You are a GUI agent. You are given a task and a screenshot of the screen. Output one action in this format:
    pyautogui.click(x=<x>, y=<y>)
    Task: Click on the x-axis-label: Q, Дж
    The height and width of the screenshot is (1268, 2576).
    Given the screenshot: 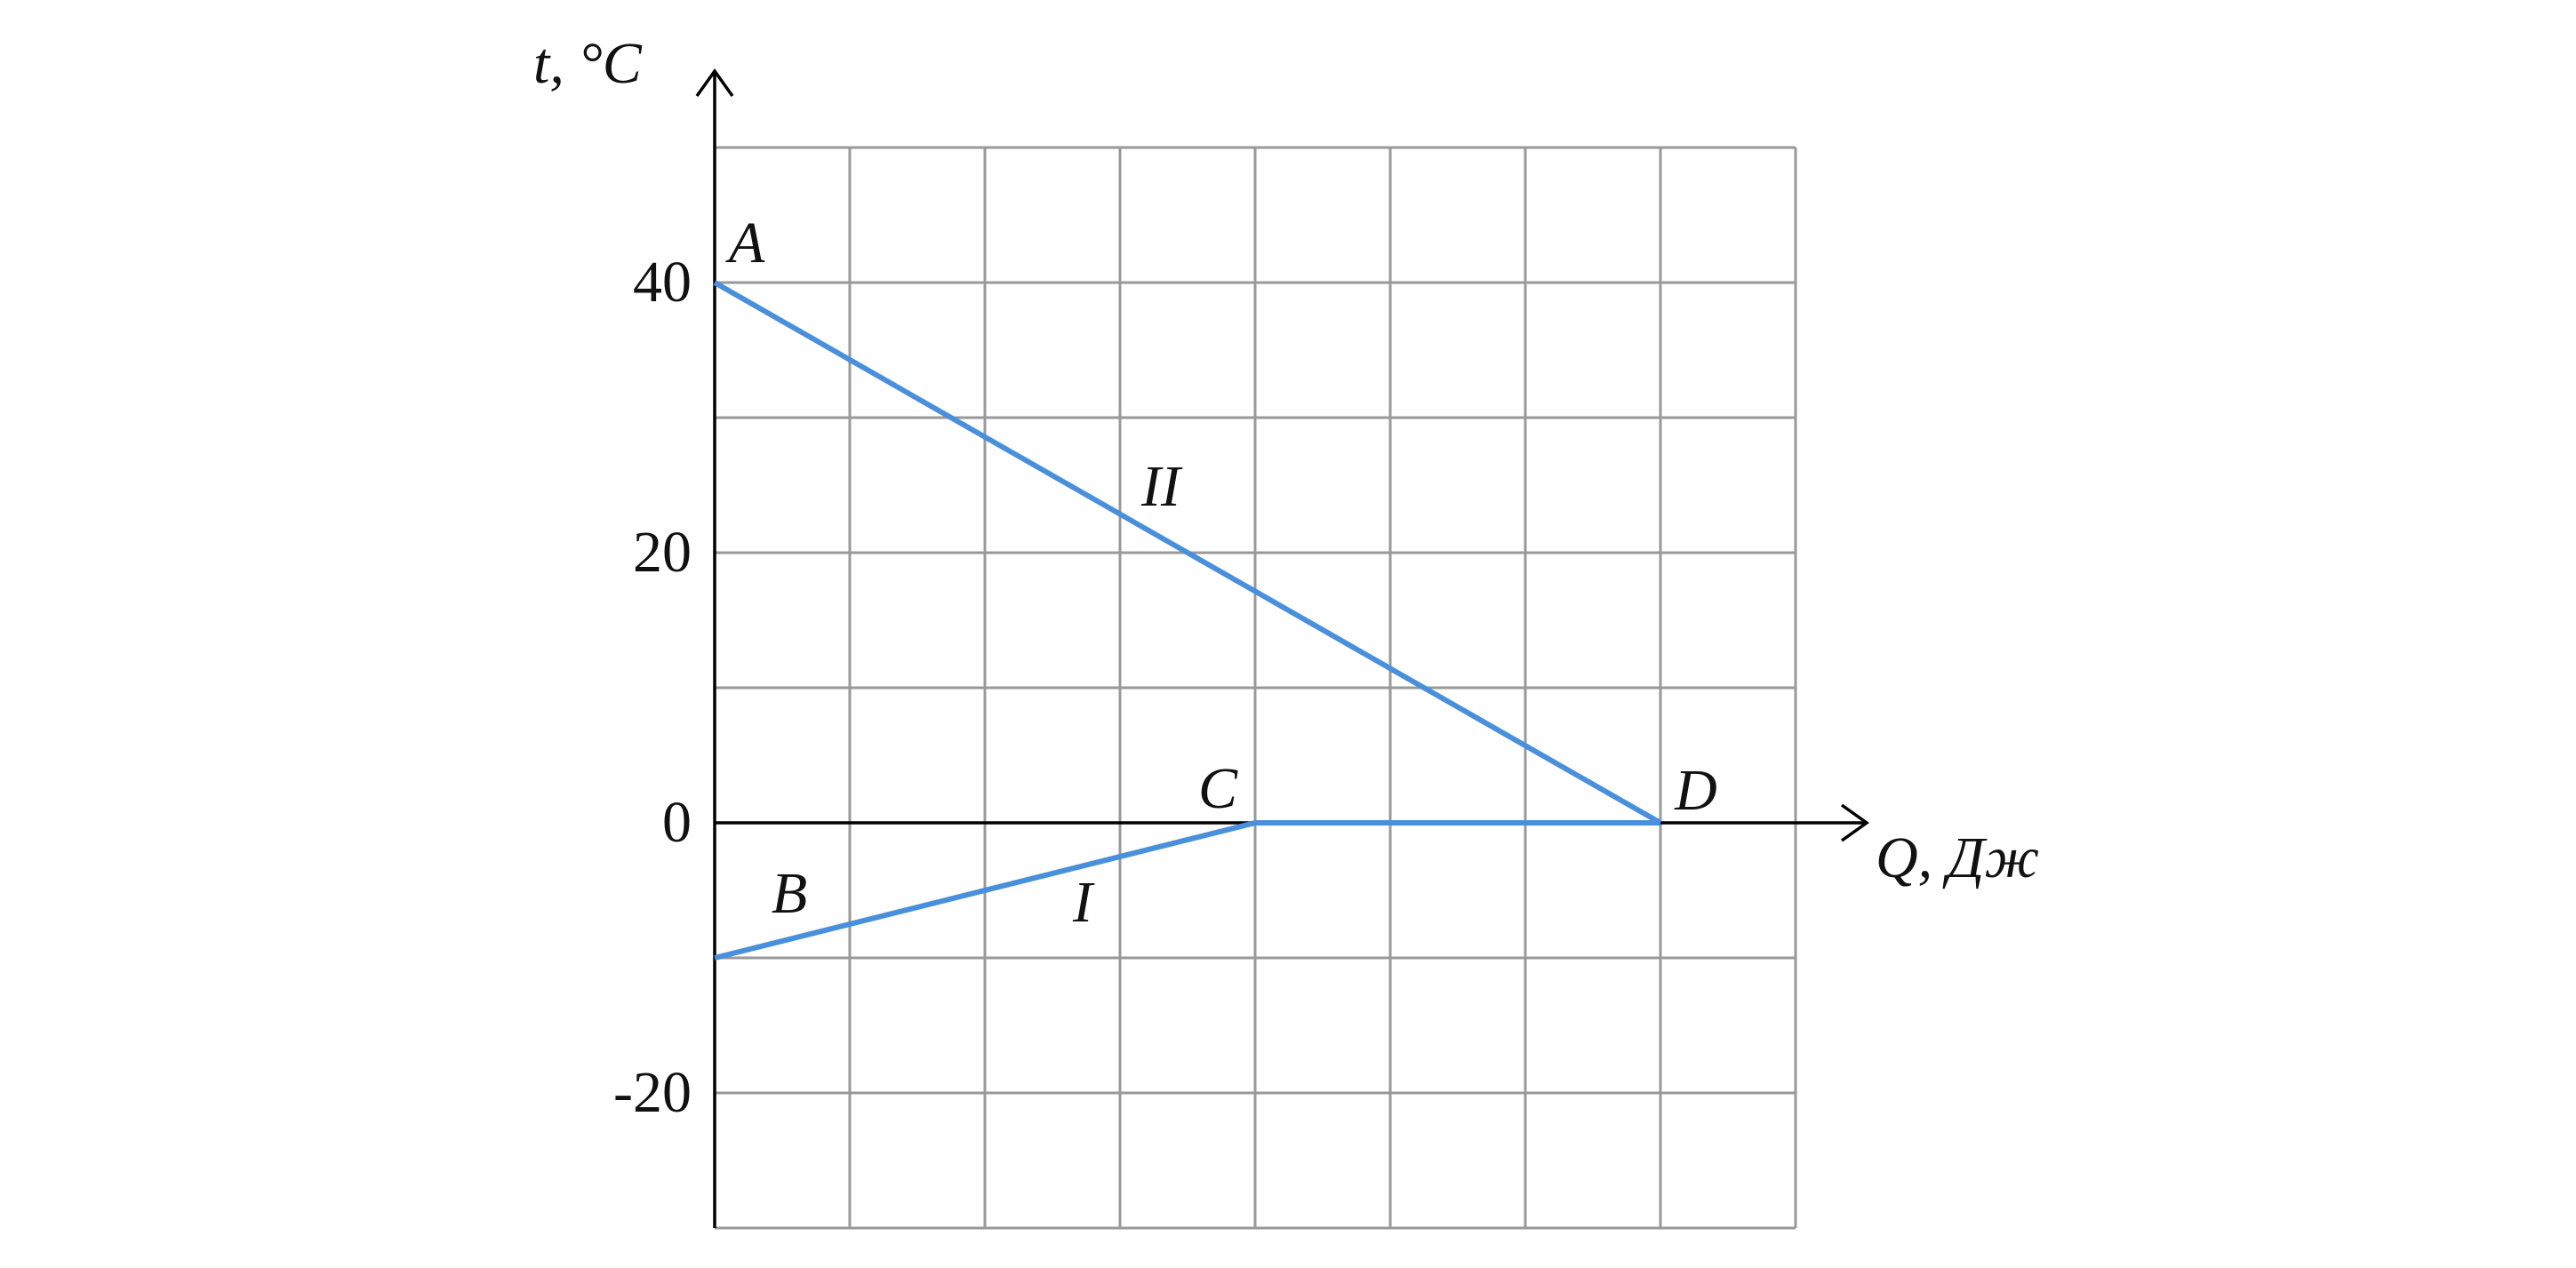 What is the action you would take?
    pyautogui.click(x=1957, y=858)
    